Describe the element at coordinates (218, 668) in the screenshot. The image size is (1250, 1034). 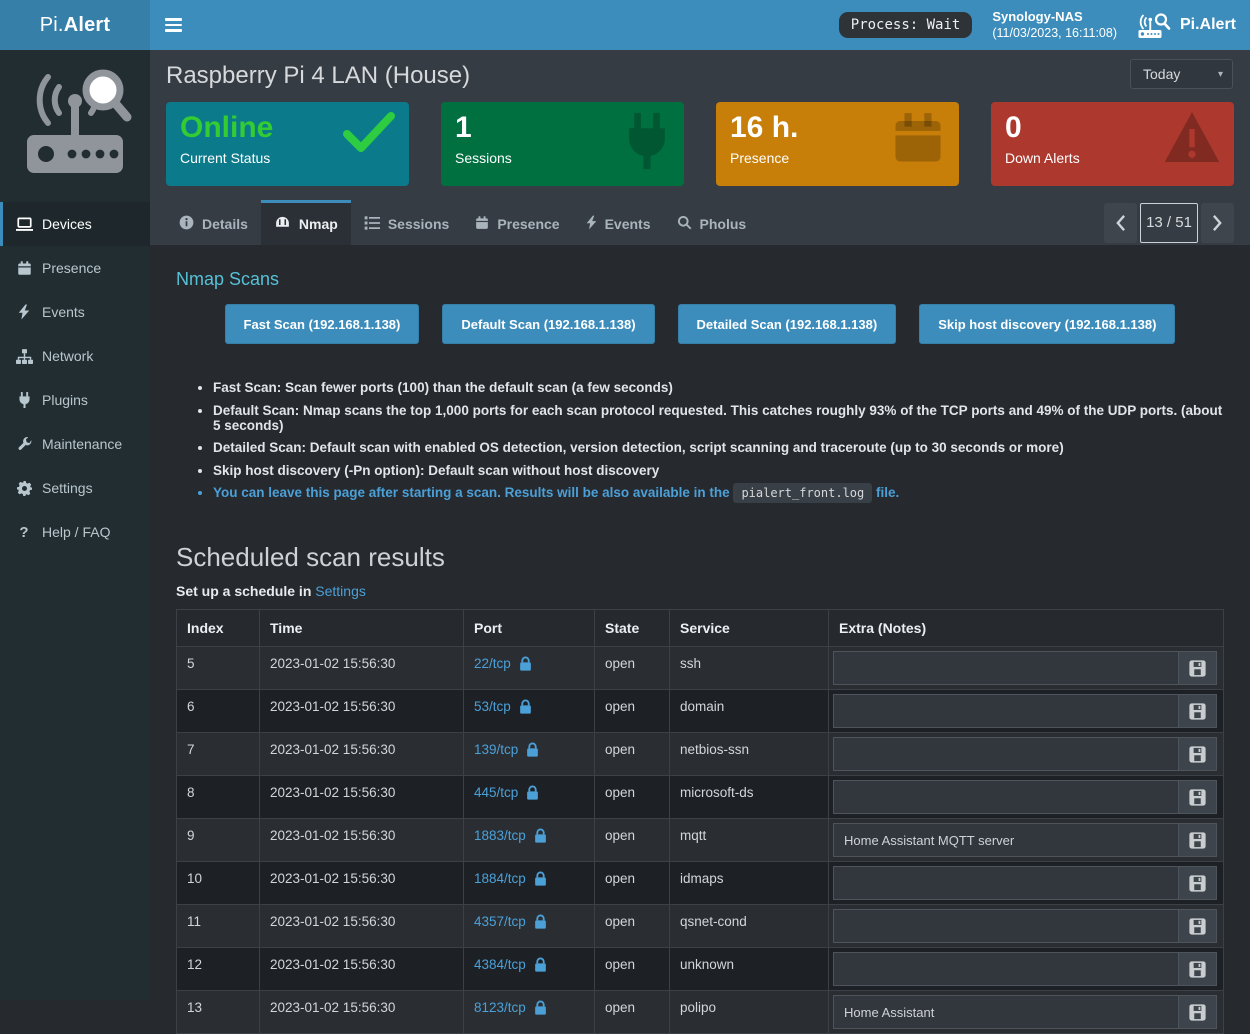
I see `cell-index: 5` at that location.